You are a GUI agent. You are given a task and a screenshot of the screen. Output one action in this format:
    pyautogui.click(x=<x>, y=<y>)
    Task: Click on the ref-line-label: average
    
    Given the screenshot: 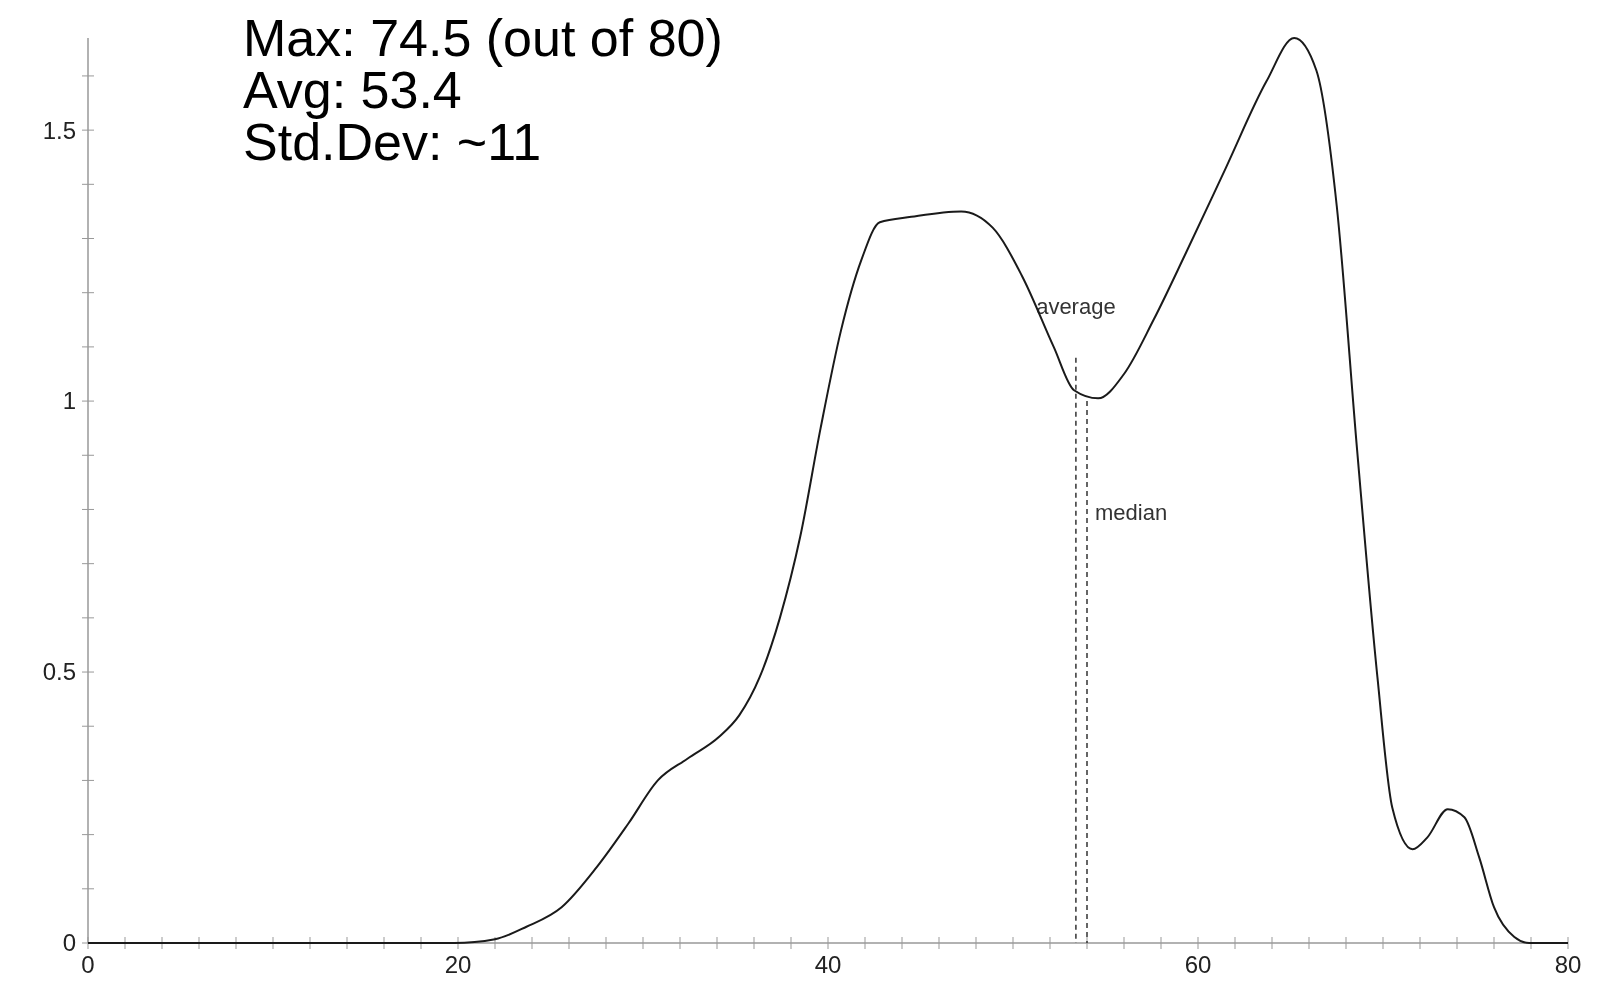 What is the action you would take?
    pyautogui.click(x=1076, y=307)
    